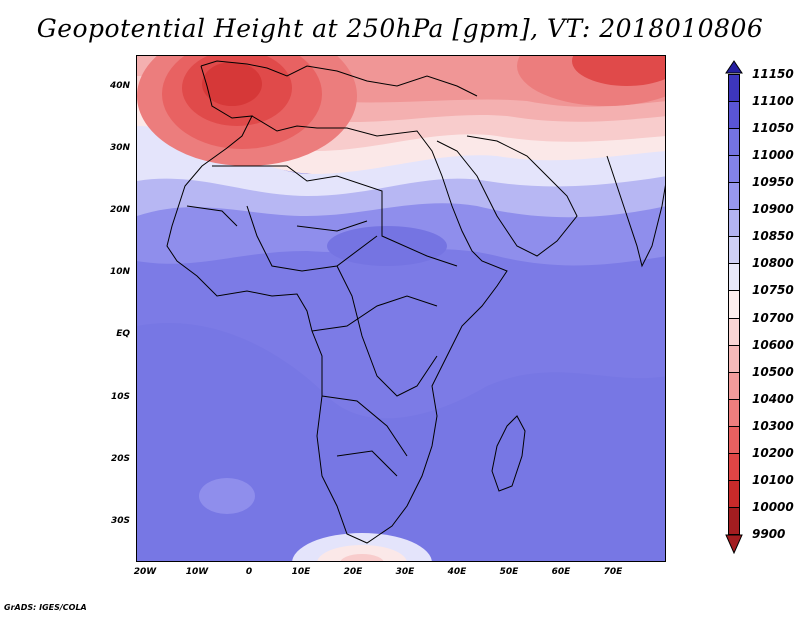 This screenshot has height=618, width=800. I want to click on lat-label-eq: EQ, so click(123, 334).